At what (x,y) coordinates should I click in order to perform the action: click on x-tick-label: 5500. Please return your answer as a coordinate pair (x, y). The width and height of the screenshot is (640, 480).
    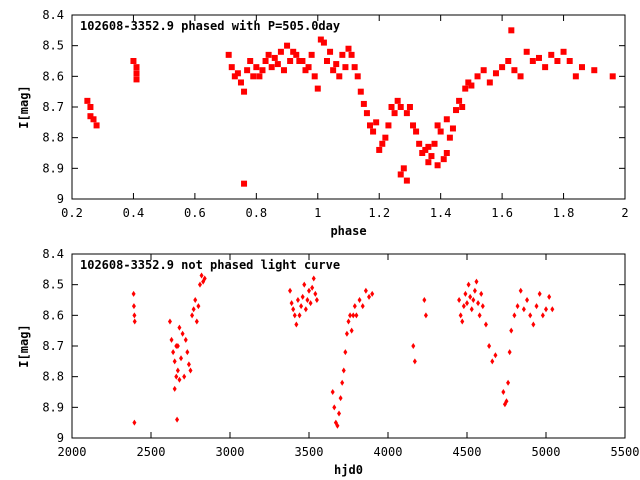
    Looking at the image, I should click on (625, 452).